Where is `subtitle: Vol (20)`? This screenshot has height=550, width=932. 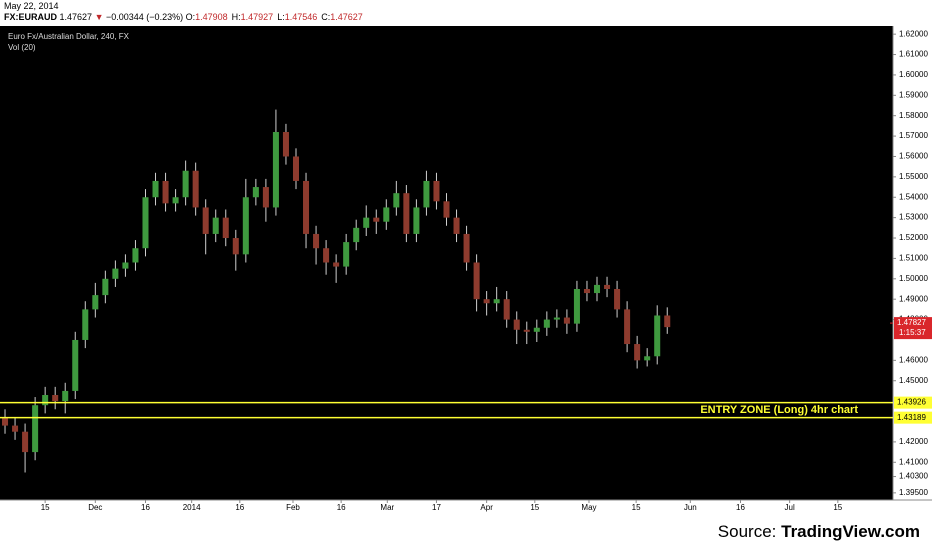
subtitle: Vol (20) is located at coordinates (22, 47).